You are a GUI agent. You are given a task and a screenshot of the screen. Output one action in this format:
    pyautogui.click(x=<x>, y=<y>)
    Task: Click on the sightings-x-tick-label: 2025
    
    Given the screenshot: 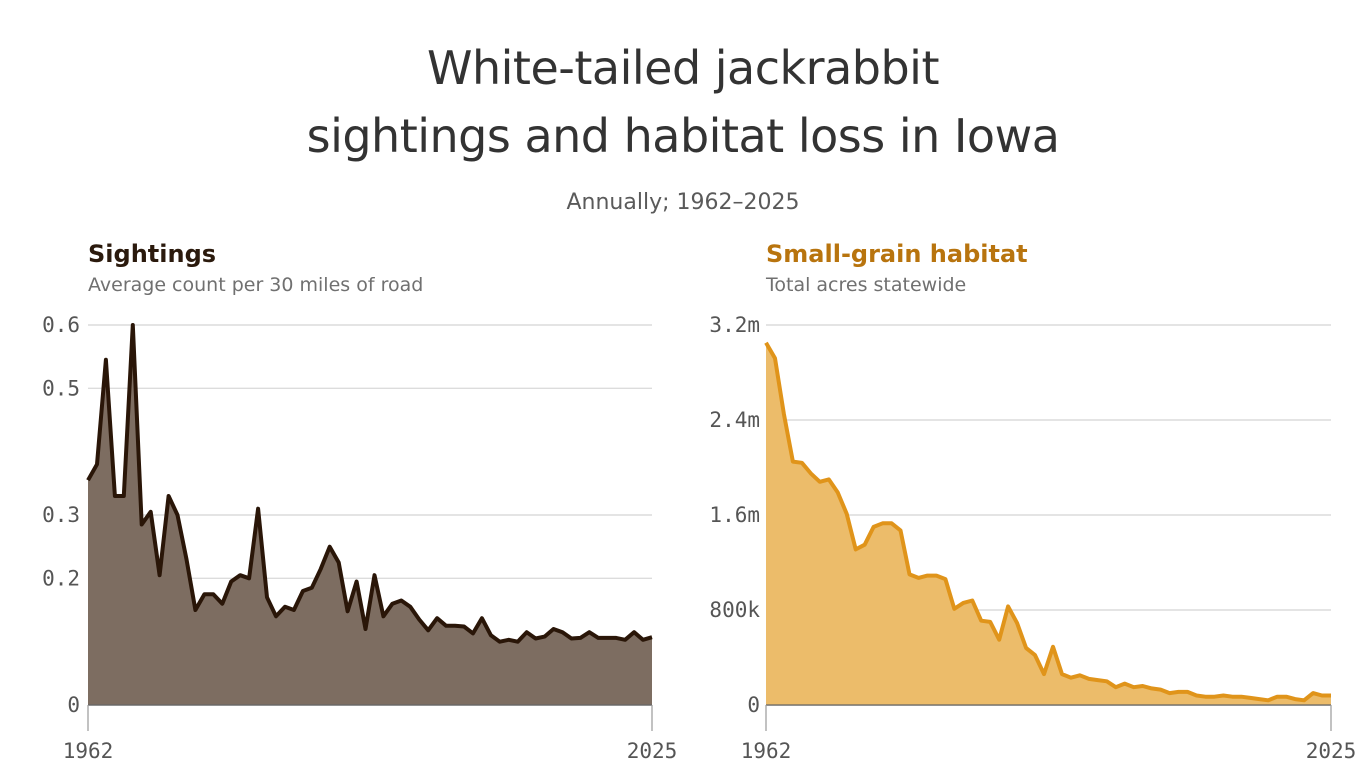 What is the action you would take?
    pyautogui.click(x=652, y=751)
    